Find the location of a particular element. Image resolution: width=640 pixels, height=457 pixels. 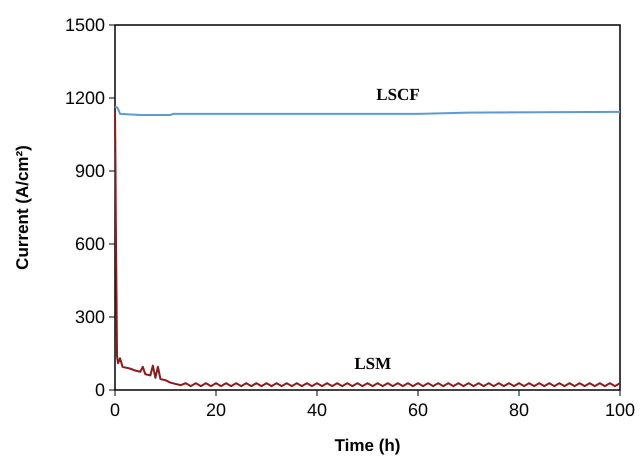

x-axis-title: Time (h) is located at coordinates (367, 445).